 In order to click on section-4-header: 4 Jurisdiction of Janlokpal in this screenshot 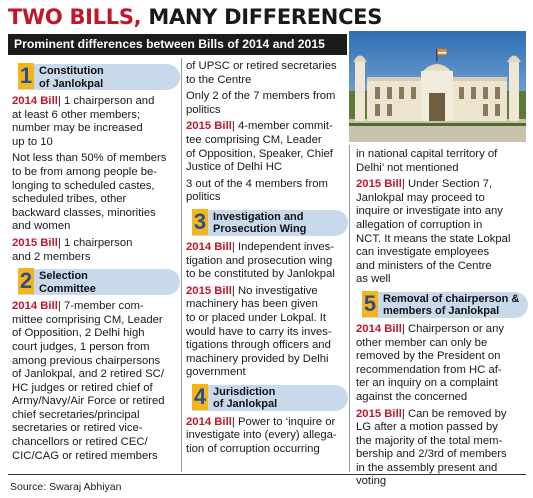, I will do `click(267, 398)`.